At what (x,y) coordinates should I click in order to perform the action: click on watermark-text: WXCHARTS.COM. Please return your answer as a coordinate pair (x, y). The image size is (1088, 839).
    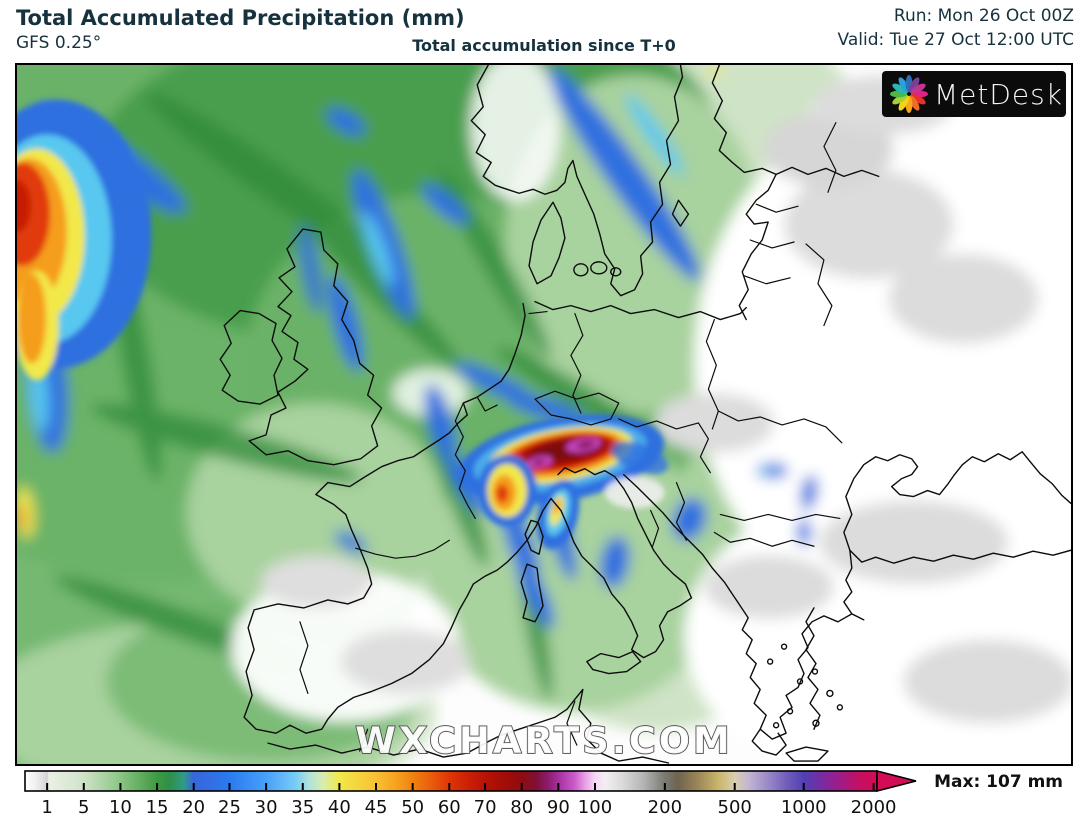
    Looking at the image, I should click on (543, 740).